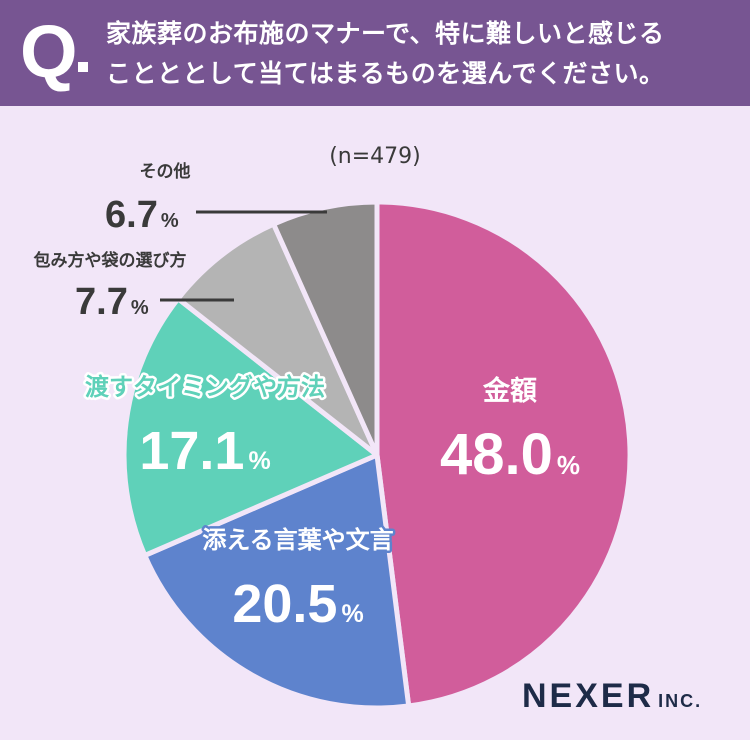 This screenshot has width=750, height=740. What do you see at coordinates (588, 696) in the screenshot?
I see `logo-main: NEXER` at bounding box center [588, 696].